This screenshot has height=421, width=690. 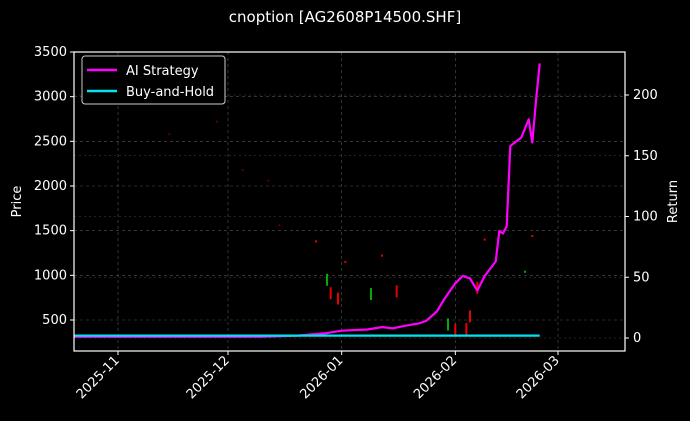 I want to click on y-axis-label: Price, so click(x=17, y=202).